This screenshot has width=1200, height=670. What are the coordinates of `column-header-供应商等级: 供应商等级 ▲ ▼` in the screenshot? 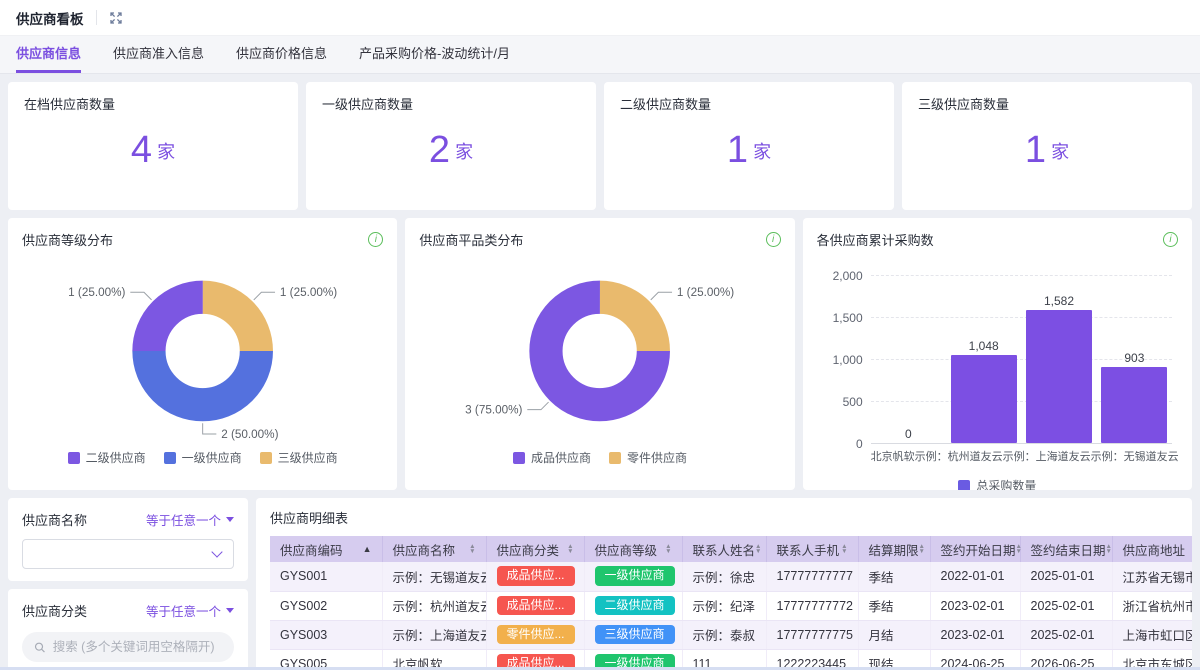 It's located at (633, 549).